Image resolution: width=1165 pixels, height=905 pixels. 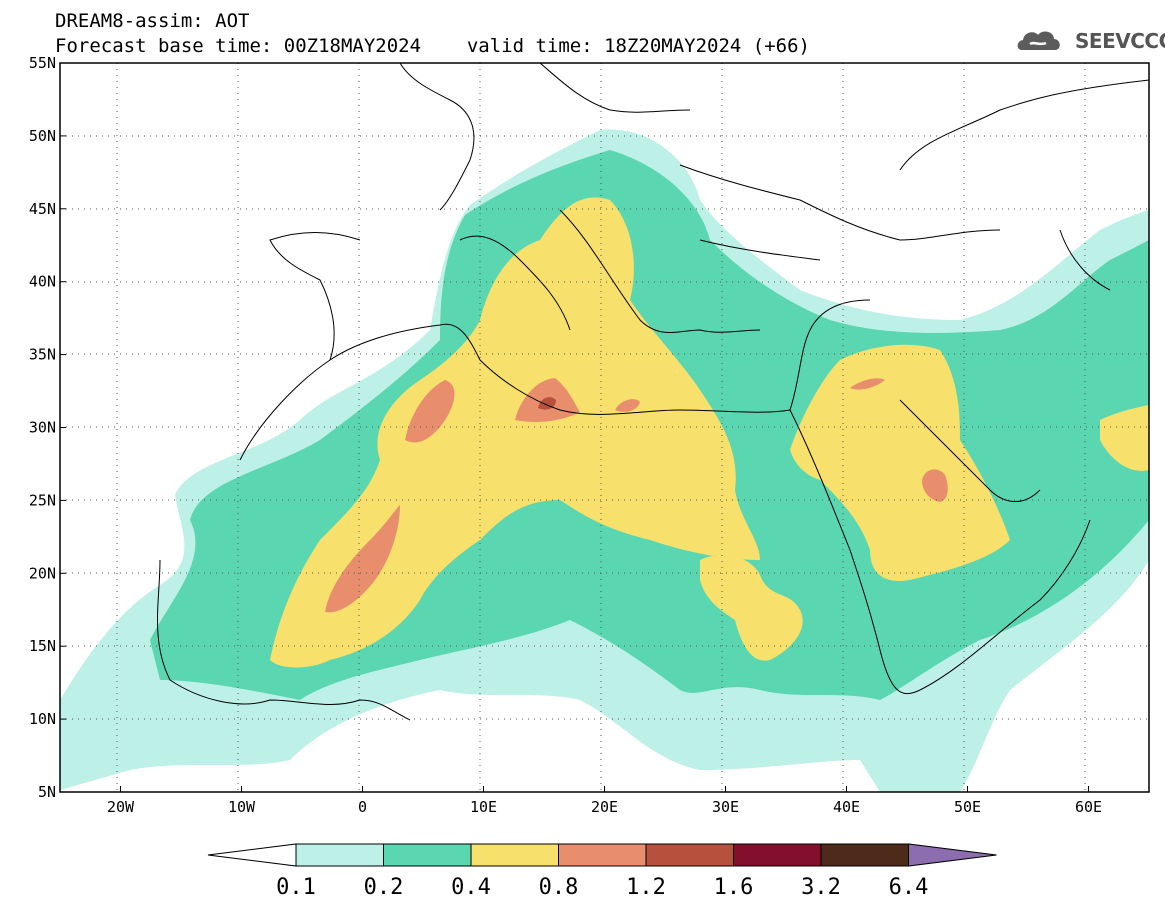 What do you see at coordinates (42, 428) in the screenshot?
I see `lat-label: 30N` at bounding box center [42, 428].